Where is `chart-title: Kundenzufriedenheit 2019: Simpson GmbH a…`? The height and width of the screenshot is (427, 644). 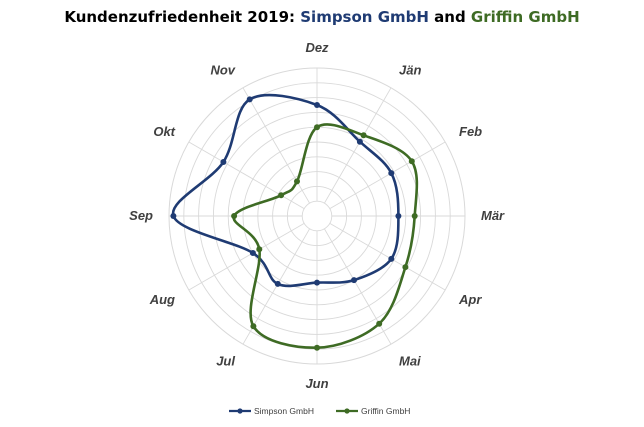
chart-title: Kundenzufriedenheit 2019: Simpson GmbH a… is located at coordinates (322, 17).